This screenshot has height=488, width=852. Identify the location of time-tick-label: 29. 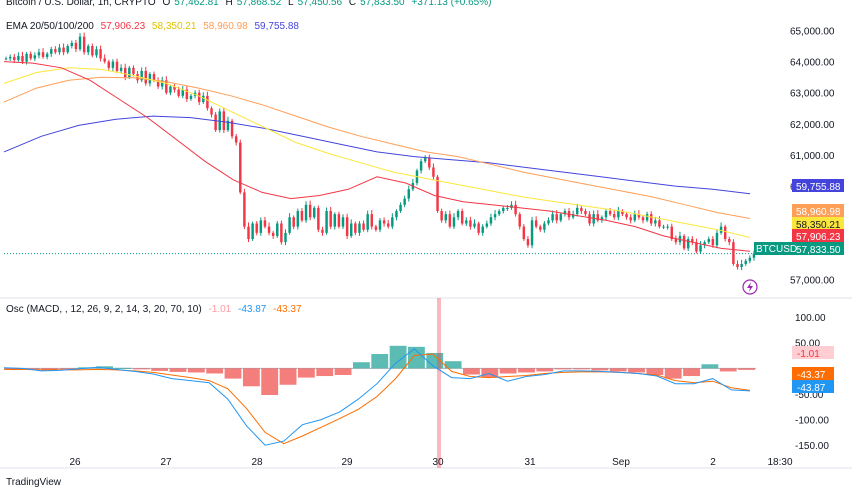
(347, 462).